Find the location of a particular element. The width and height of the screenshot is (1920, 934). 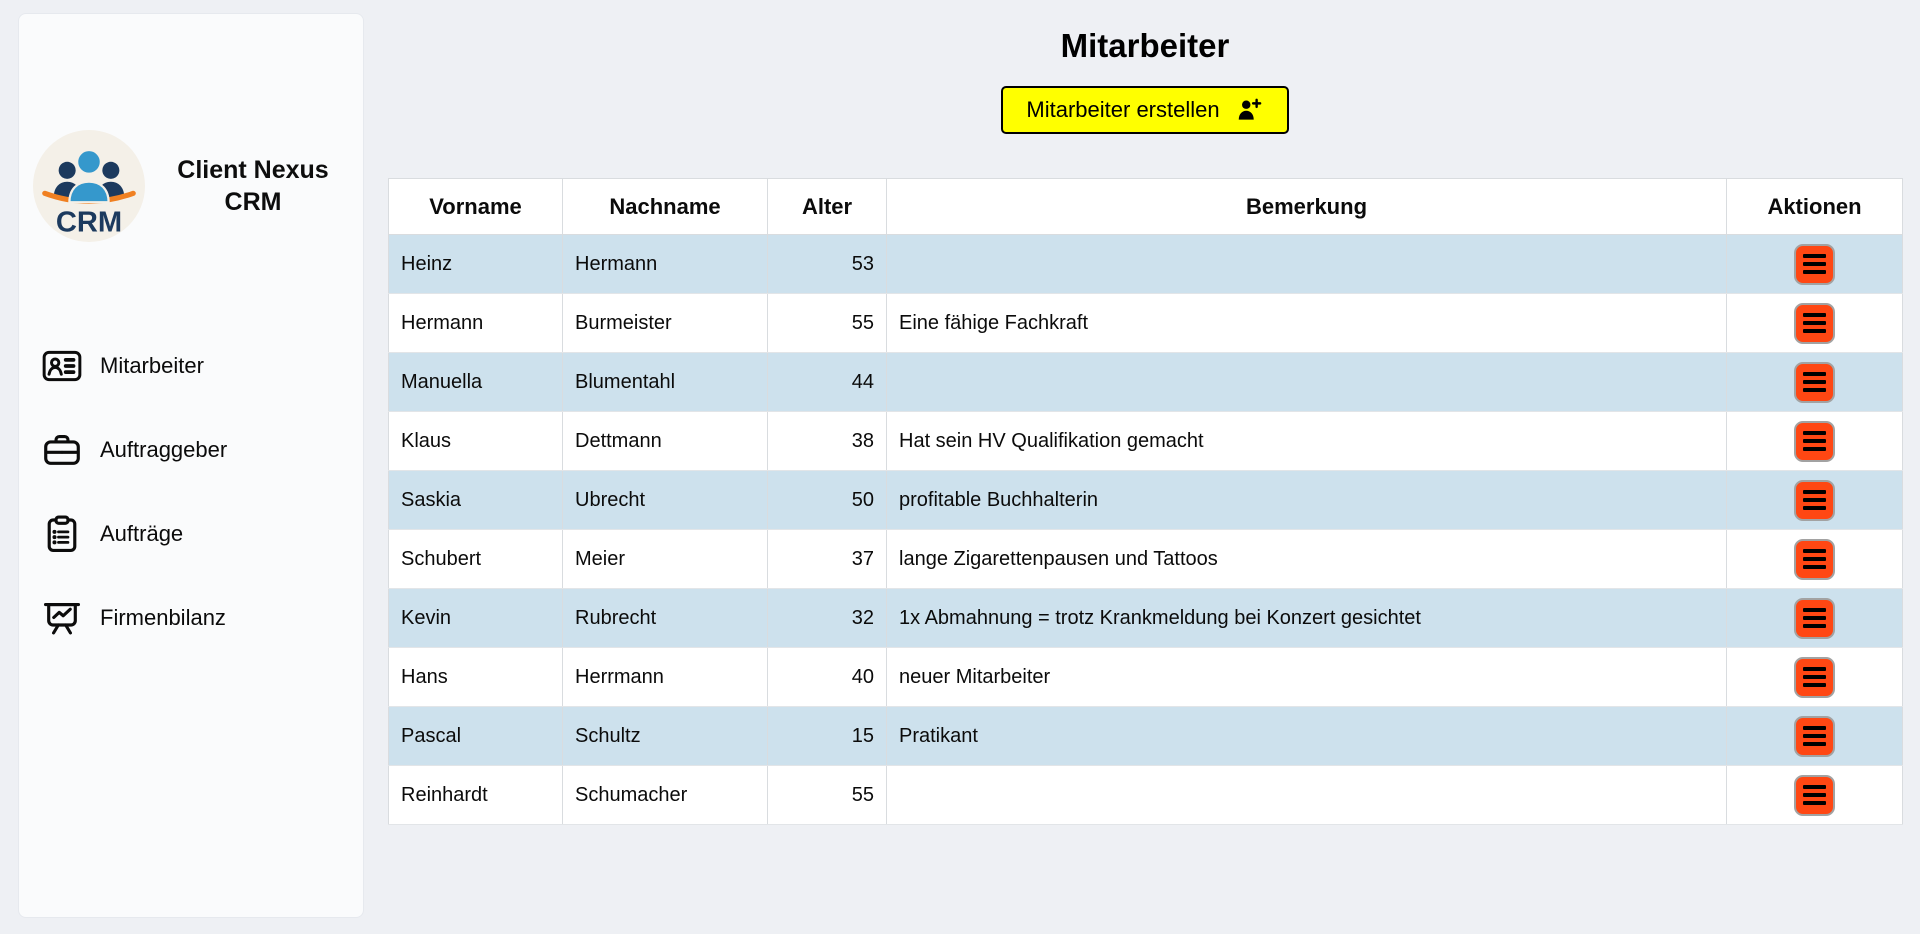

sidebar-item-firmenbilanz: Firmenbilanz is located at coordinates (133, 618).